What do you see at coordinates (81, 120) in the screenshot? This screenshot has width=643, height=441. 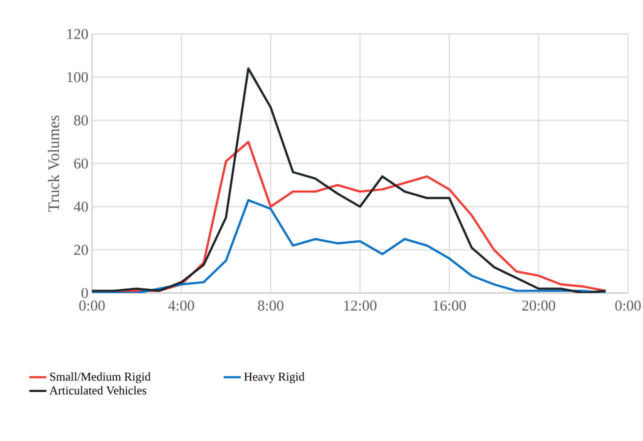 I see `y-tick-label: 80` at bounding box center [81, 120].